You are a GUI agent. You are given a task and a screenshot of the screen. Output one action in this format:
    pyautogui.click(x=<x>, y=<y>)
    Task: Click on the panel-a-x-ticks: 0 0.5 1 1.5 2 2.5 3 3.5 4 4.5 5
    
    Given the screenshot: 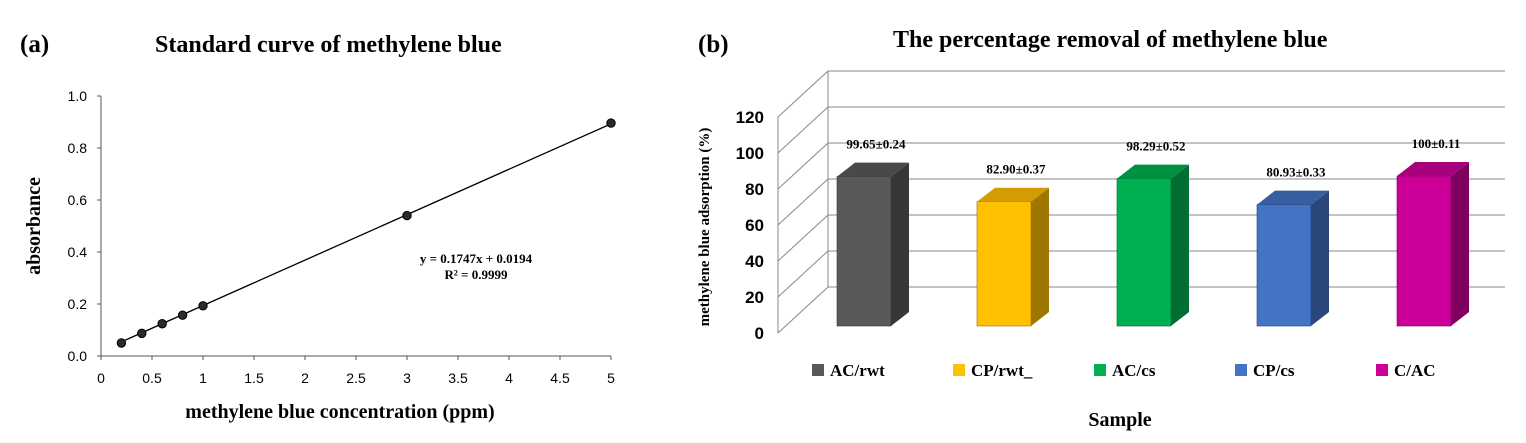 What is the action you would take?
    pyautogui.click(x=356, y=371)
    